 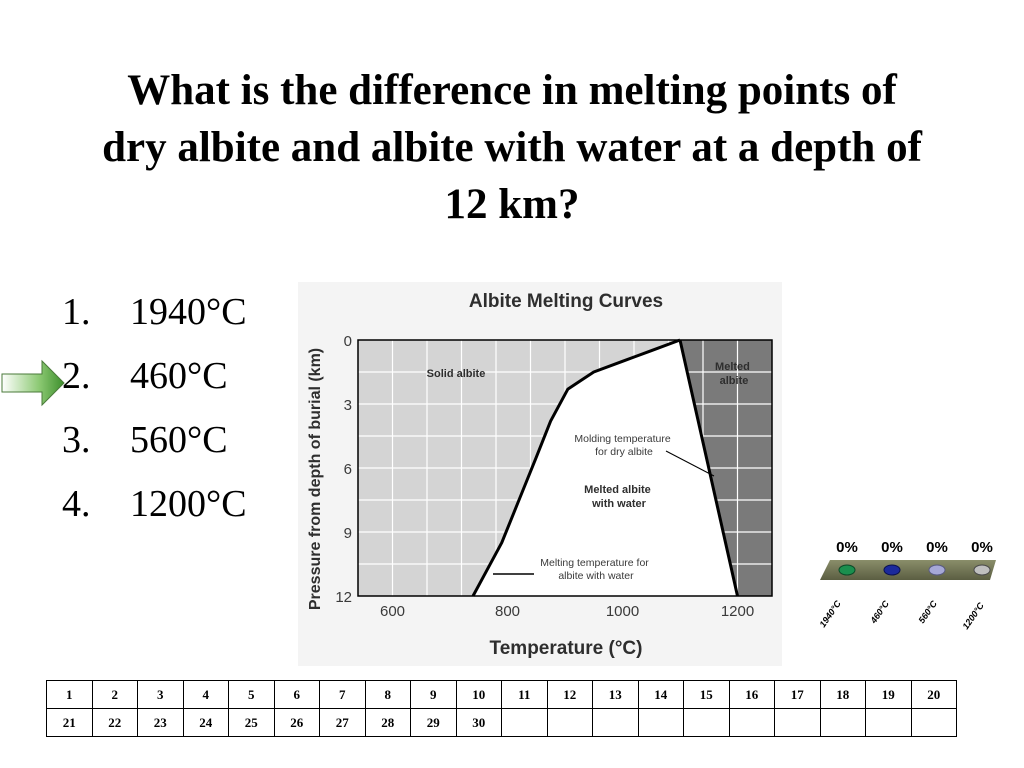 I want to click on chart-title: Albite Melting Curves, so click(x=566, y=301).